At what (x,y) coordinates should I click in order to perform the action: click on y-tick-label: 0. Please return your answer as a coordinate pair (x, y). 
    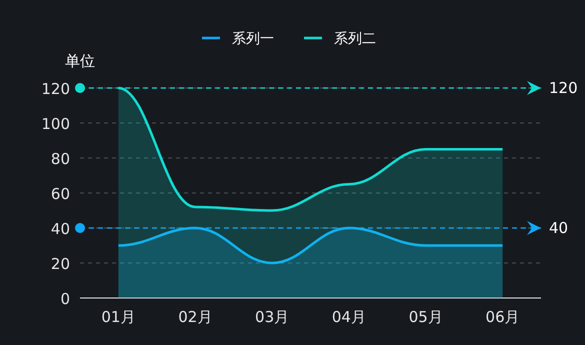
    Looking at the image, I should click on (65, 299).